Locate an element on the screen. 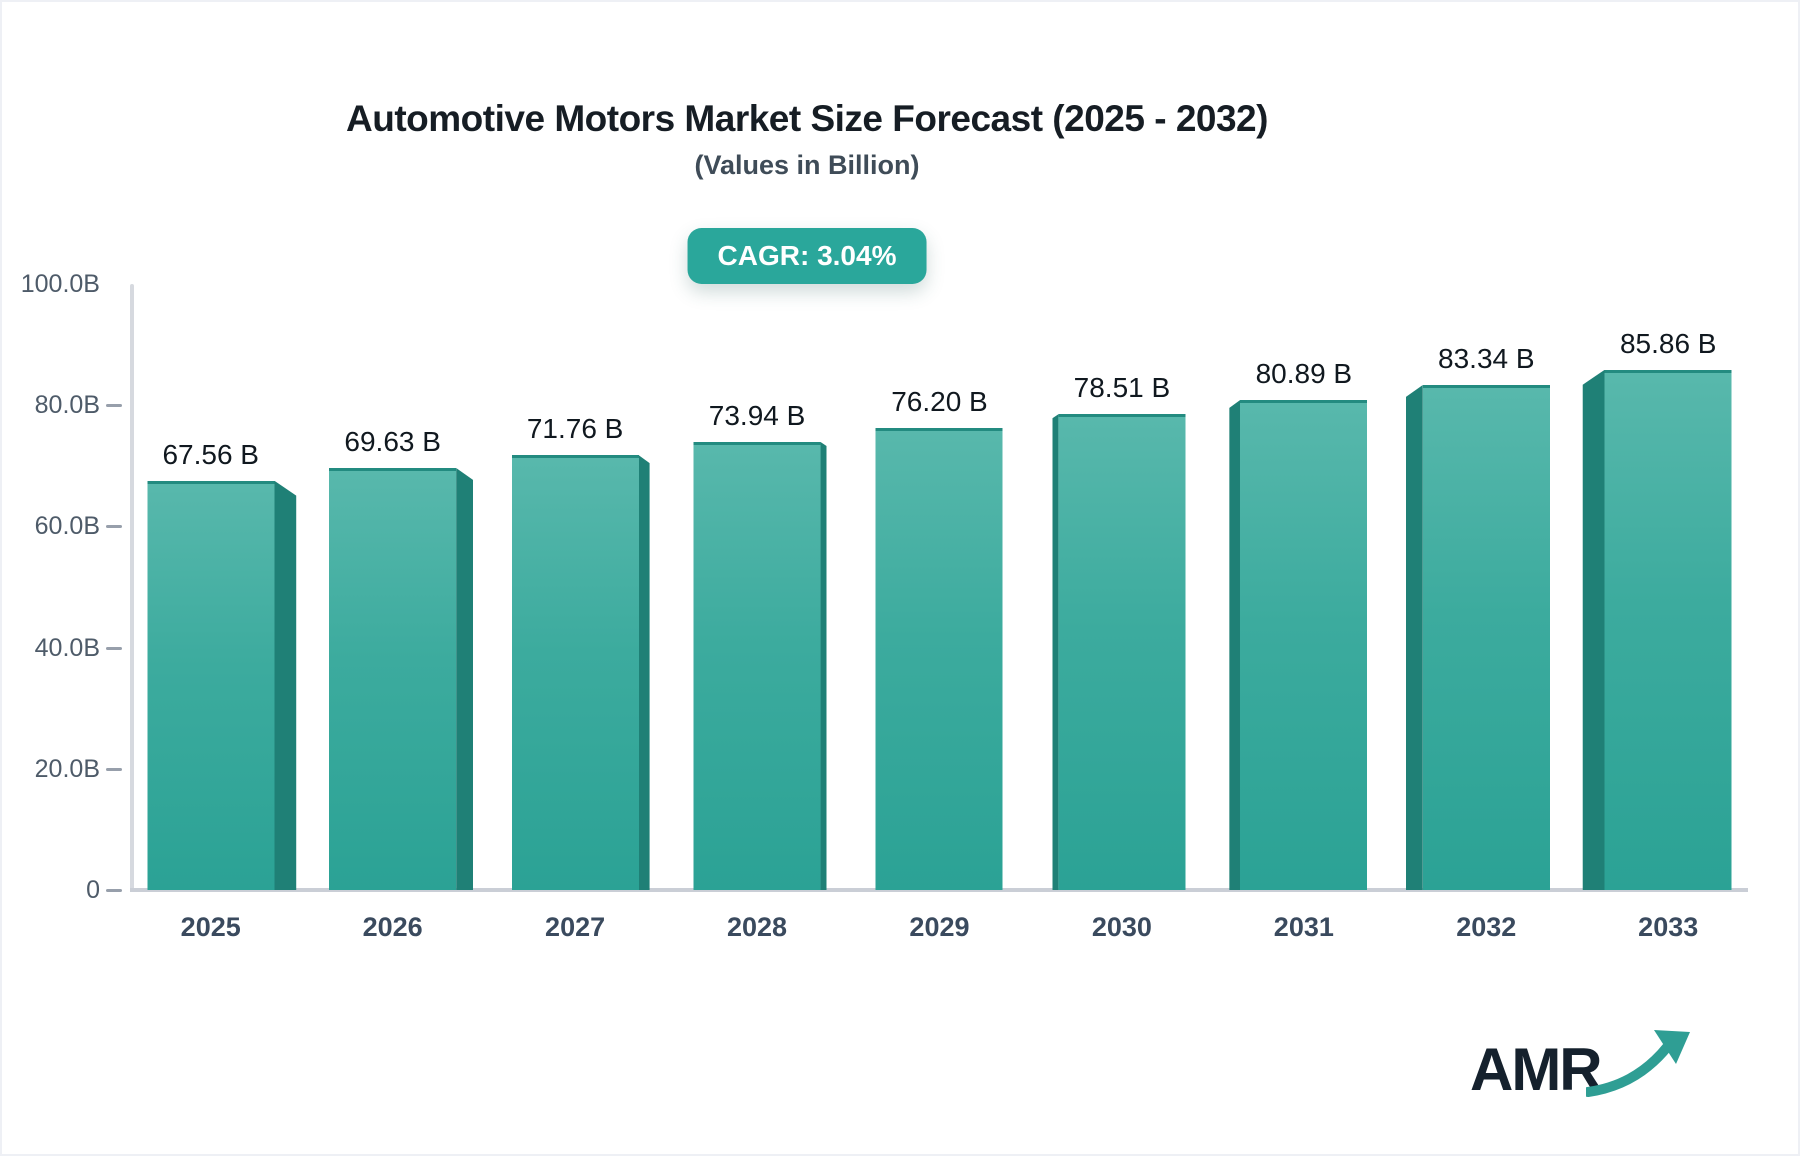  x-axis-label-2031: 2031 is located at coordinates (1303, 927).